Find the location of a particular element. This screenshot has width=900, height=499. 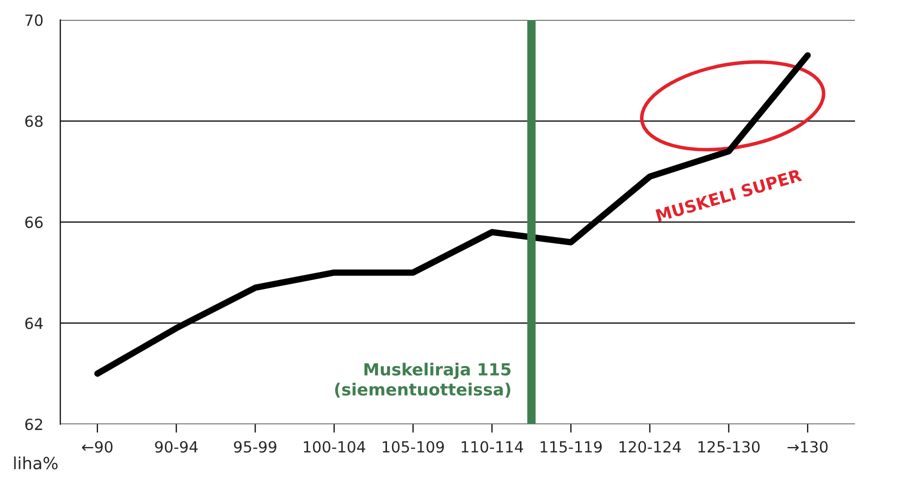

x-tick-label: 105-109 is located at coordinates (413, 447).